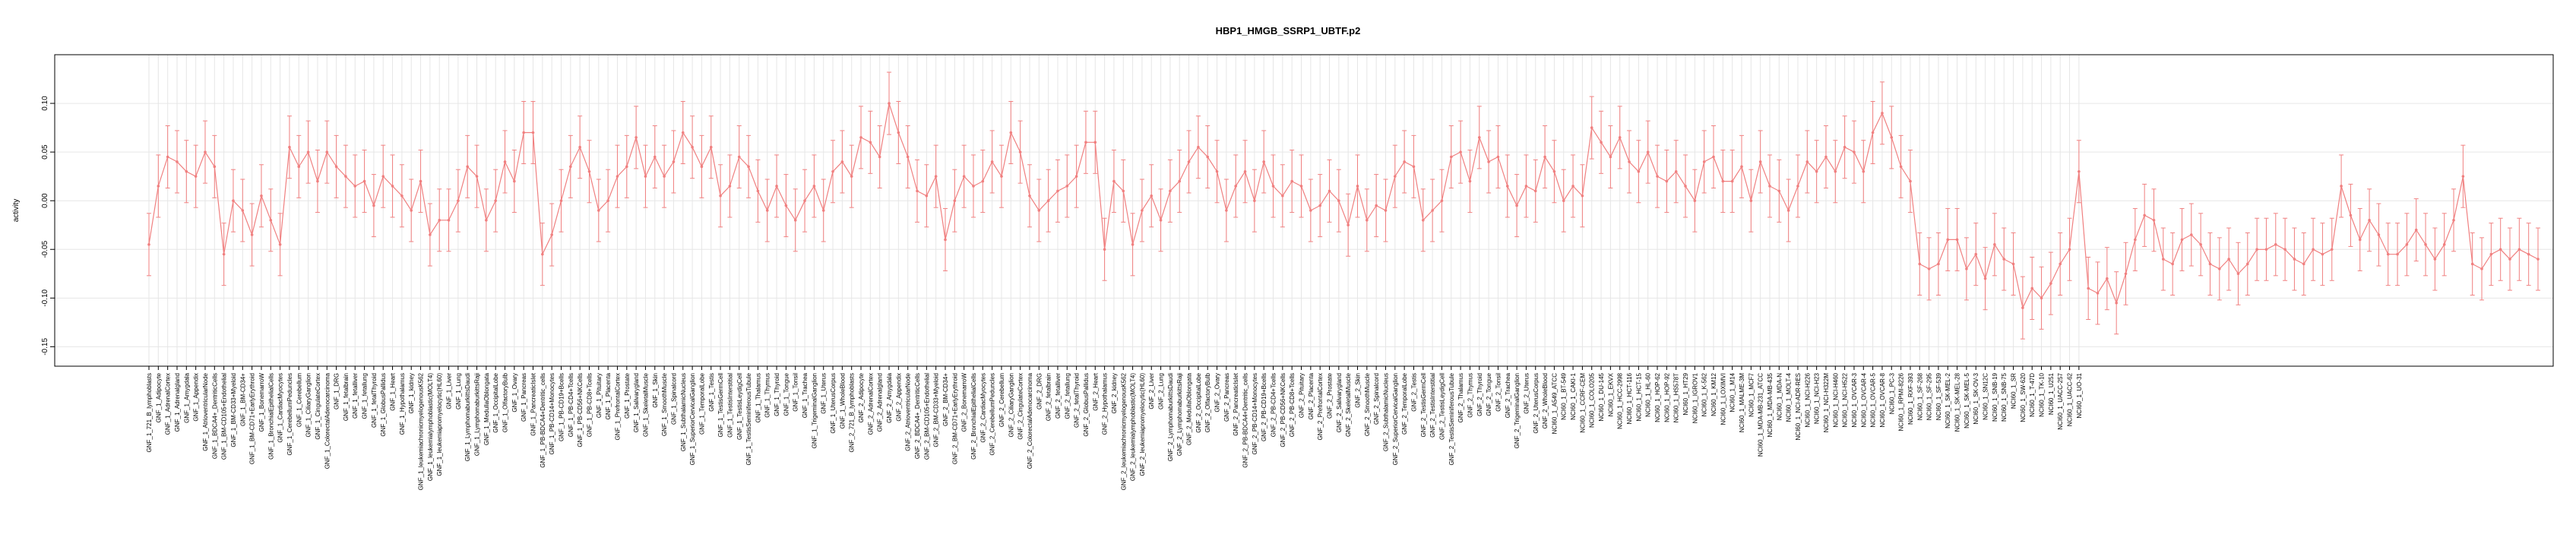 The width and height of the screenshot is (2576, 547). Describe the element at coordinates (1705, 394) in the screenshot. I see `x-tick-label: NCI60_1_K-562` at that location.